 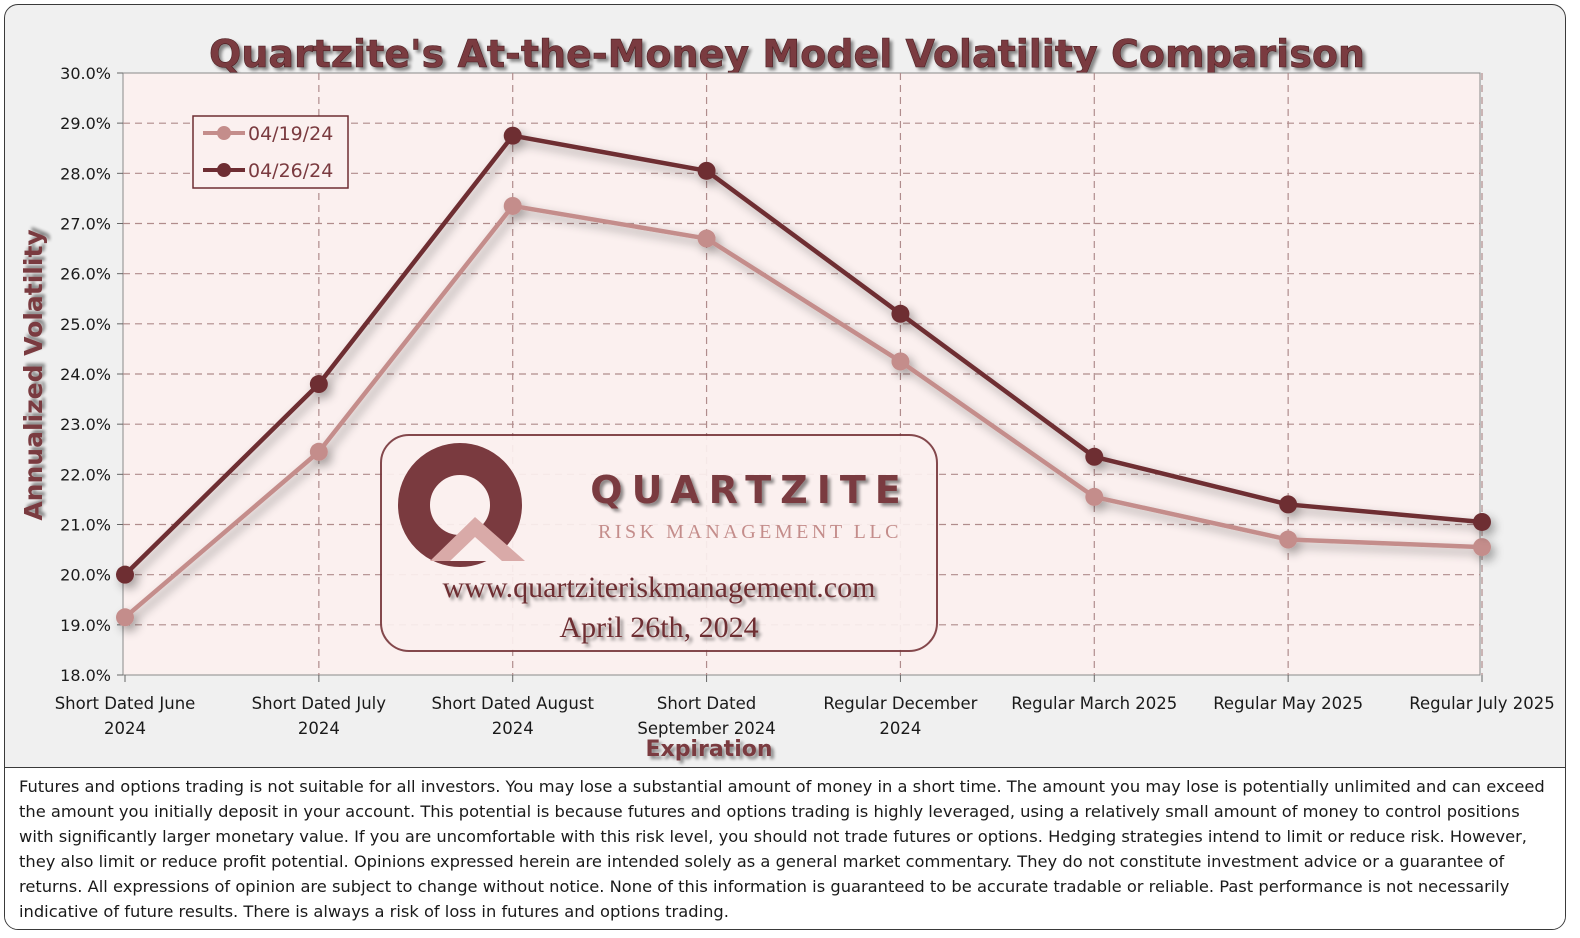 I want to click on x-tick-label: Short Dated July 2024, so click(x=319, y=716).